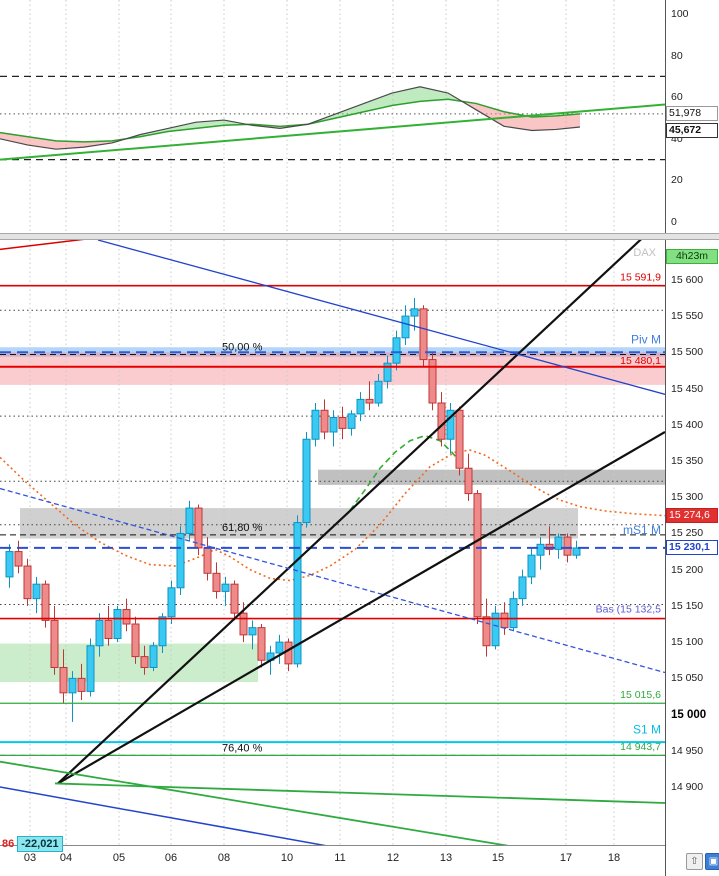 The height and width of the screenshot is (876, 719). What do you see at coordinates (677, 97) in the screenshot?
I see `indicator-axis-tick: 60` at bounding box center [677, 97].